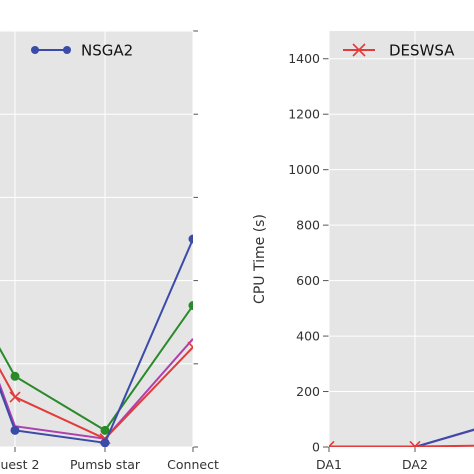  I want to click on series-line-deswsa, so click(401, 445).